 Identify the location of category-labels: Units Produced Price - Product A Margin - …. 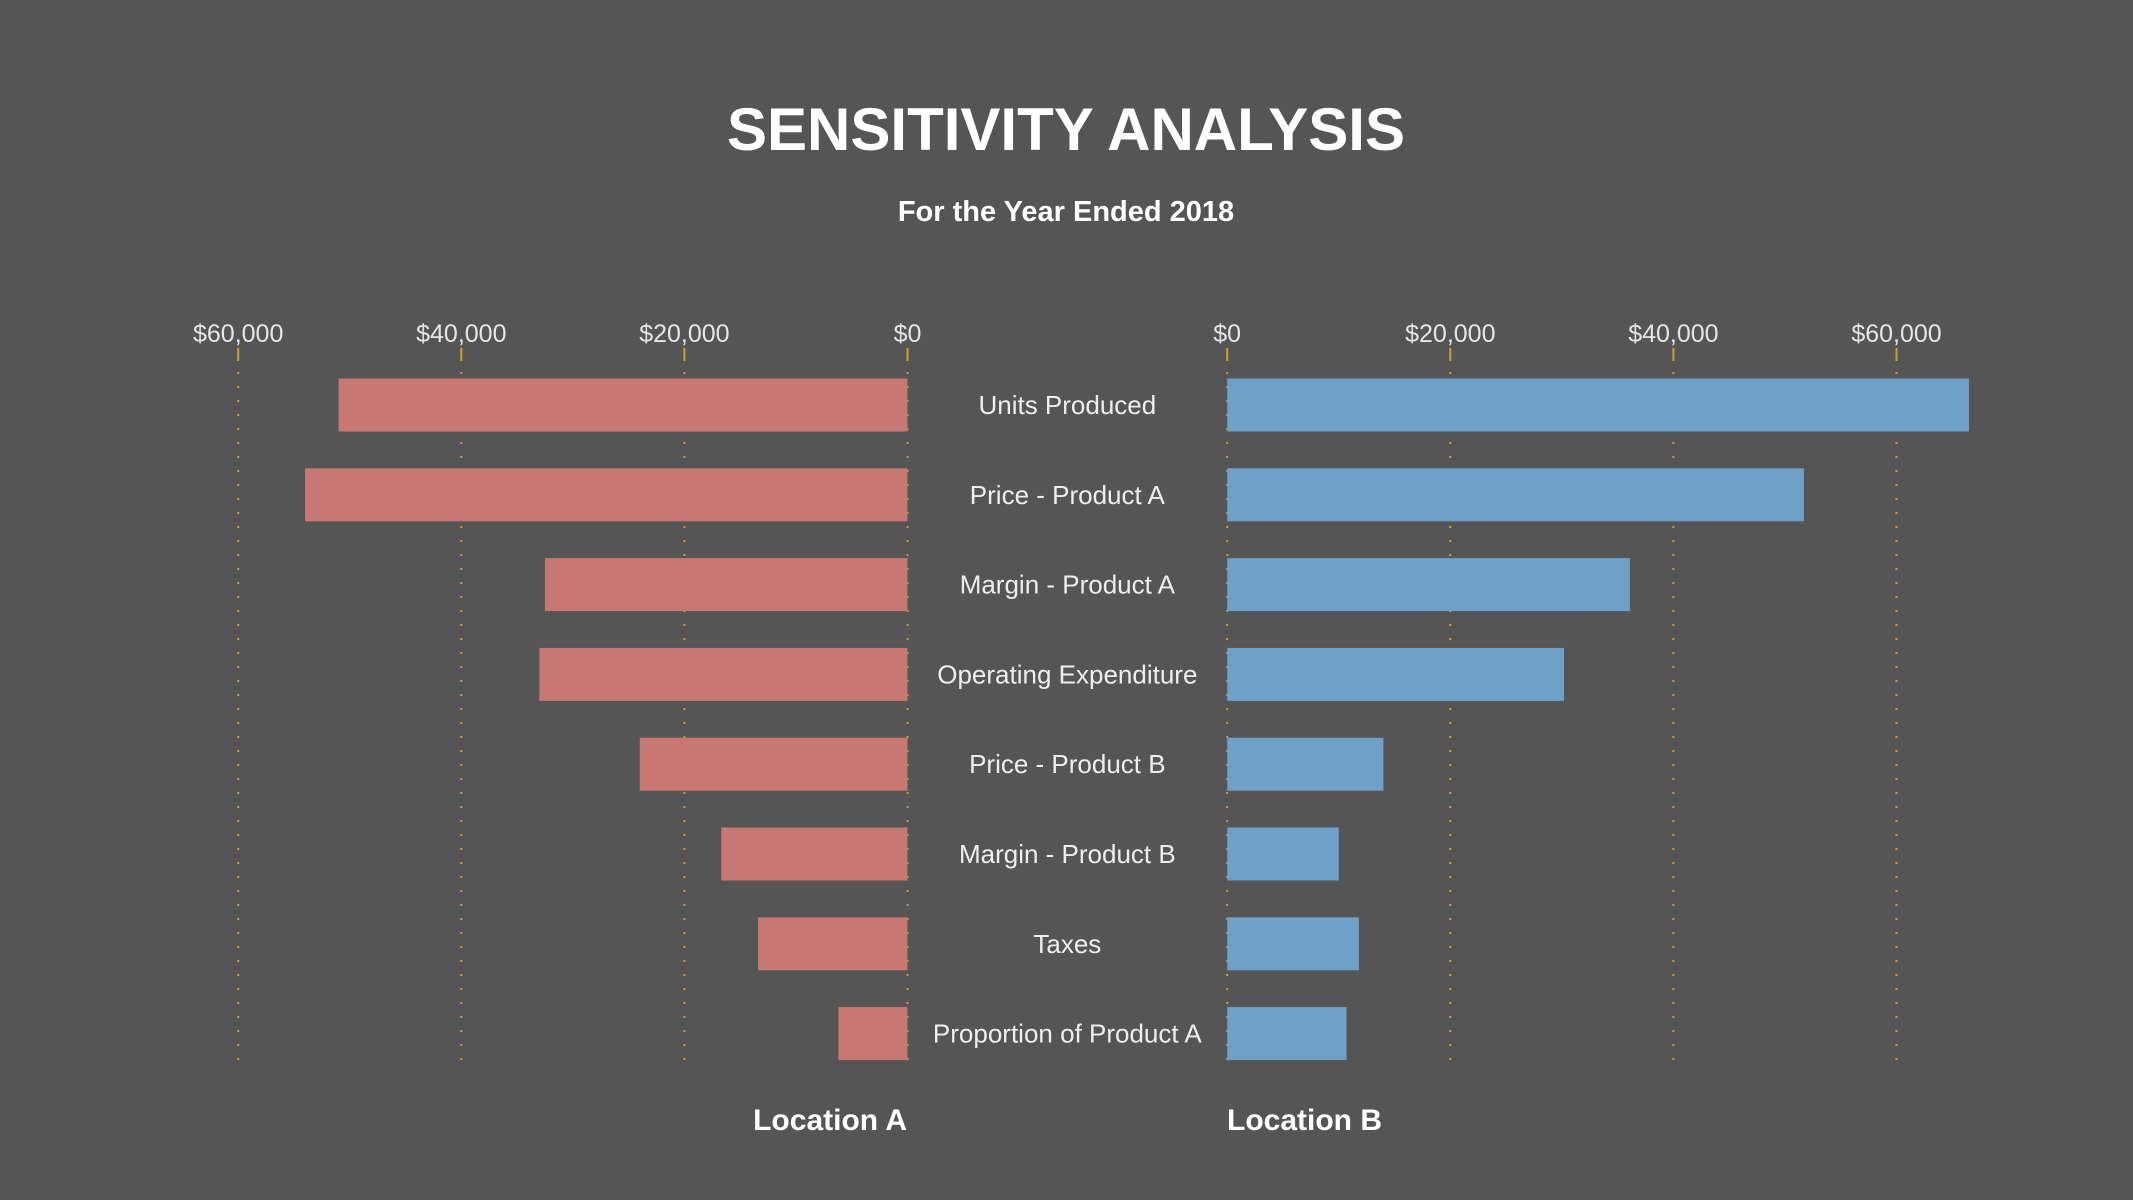
(1067, 719).